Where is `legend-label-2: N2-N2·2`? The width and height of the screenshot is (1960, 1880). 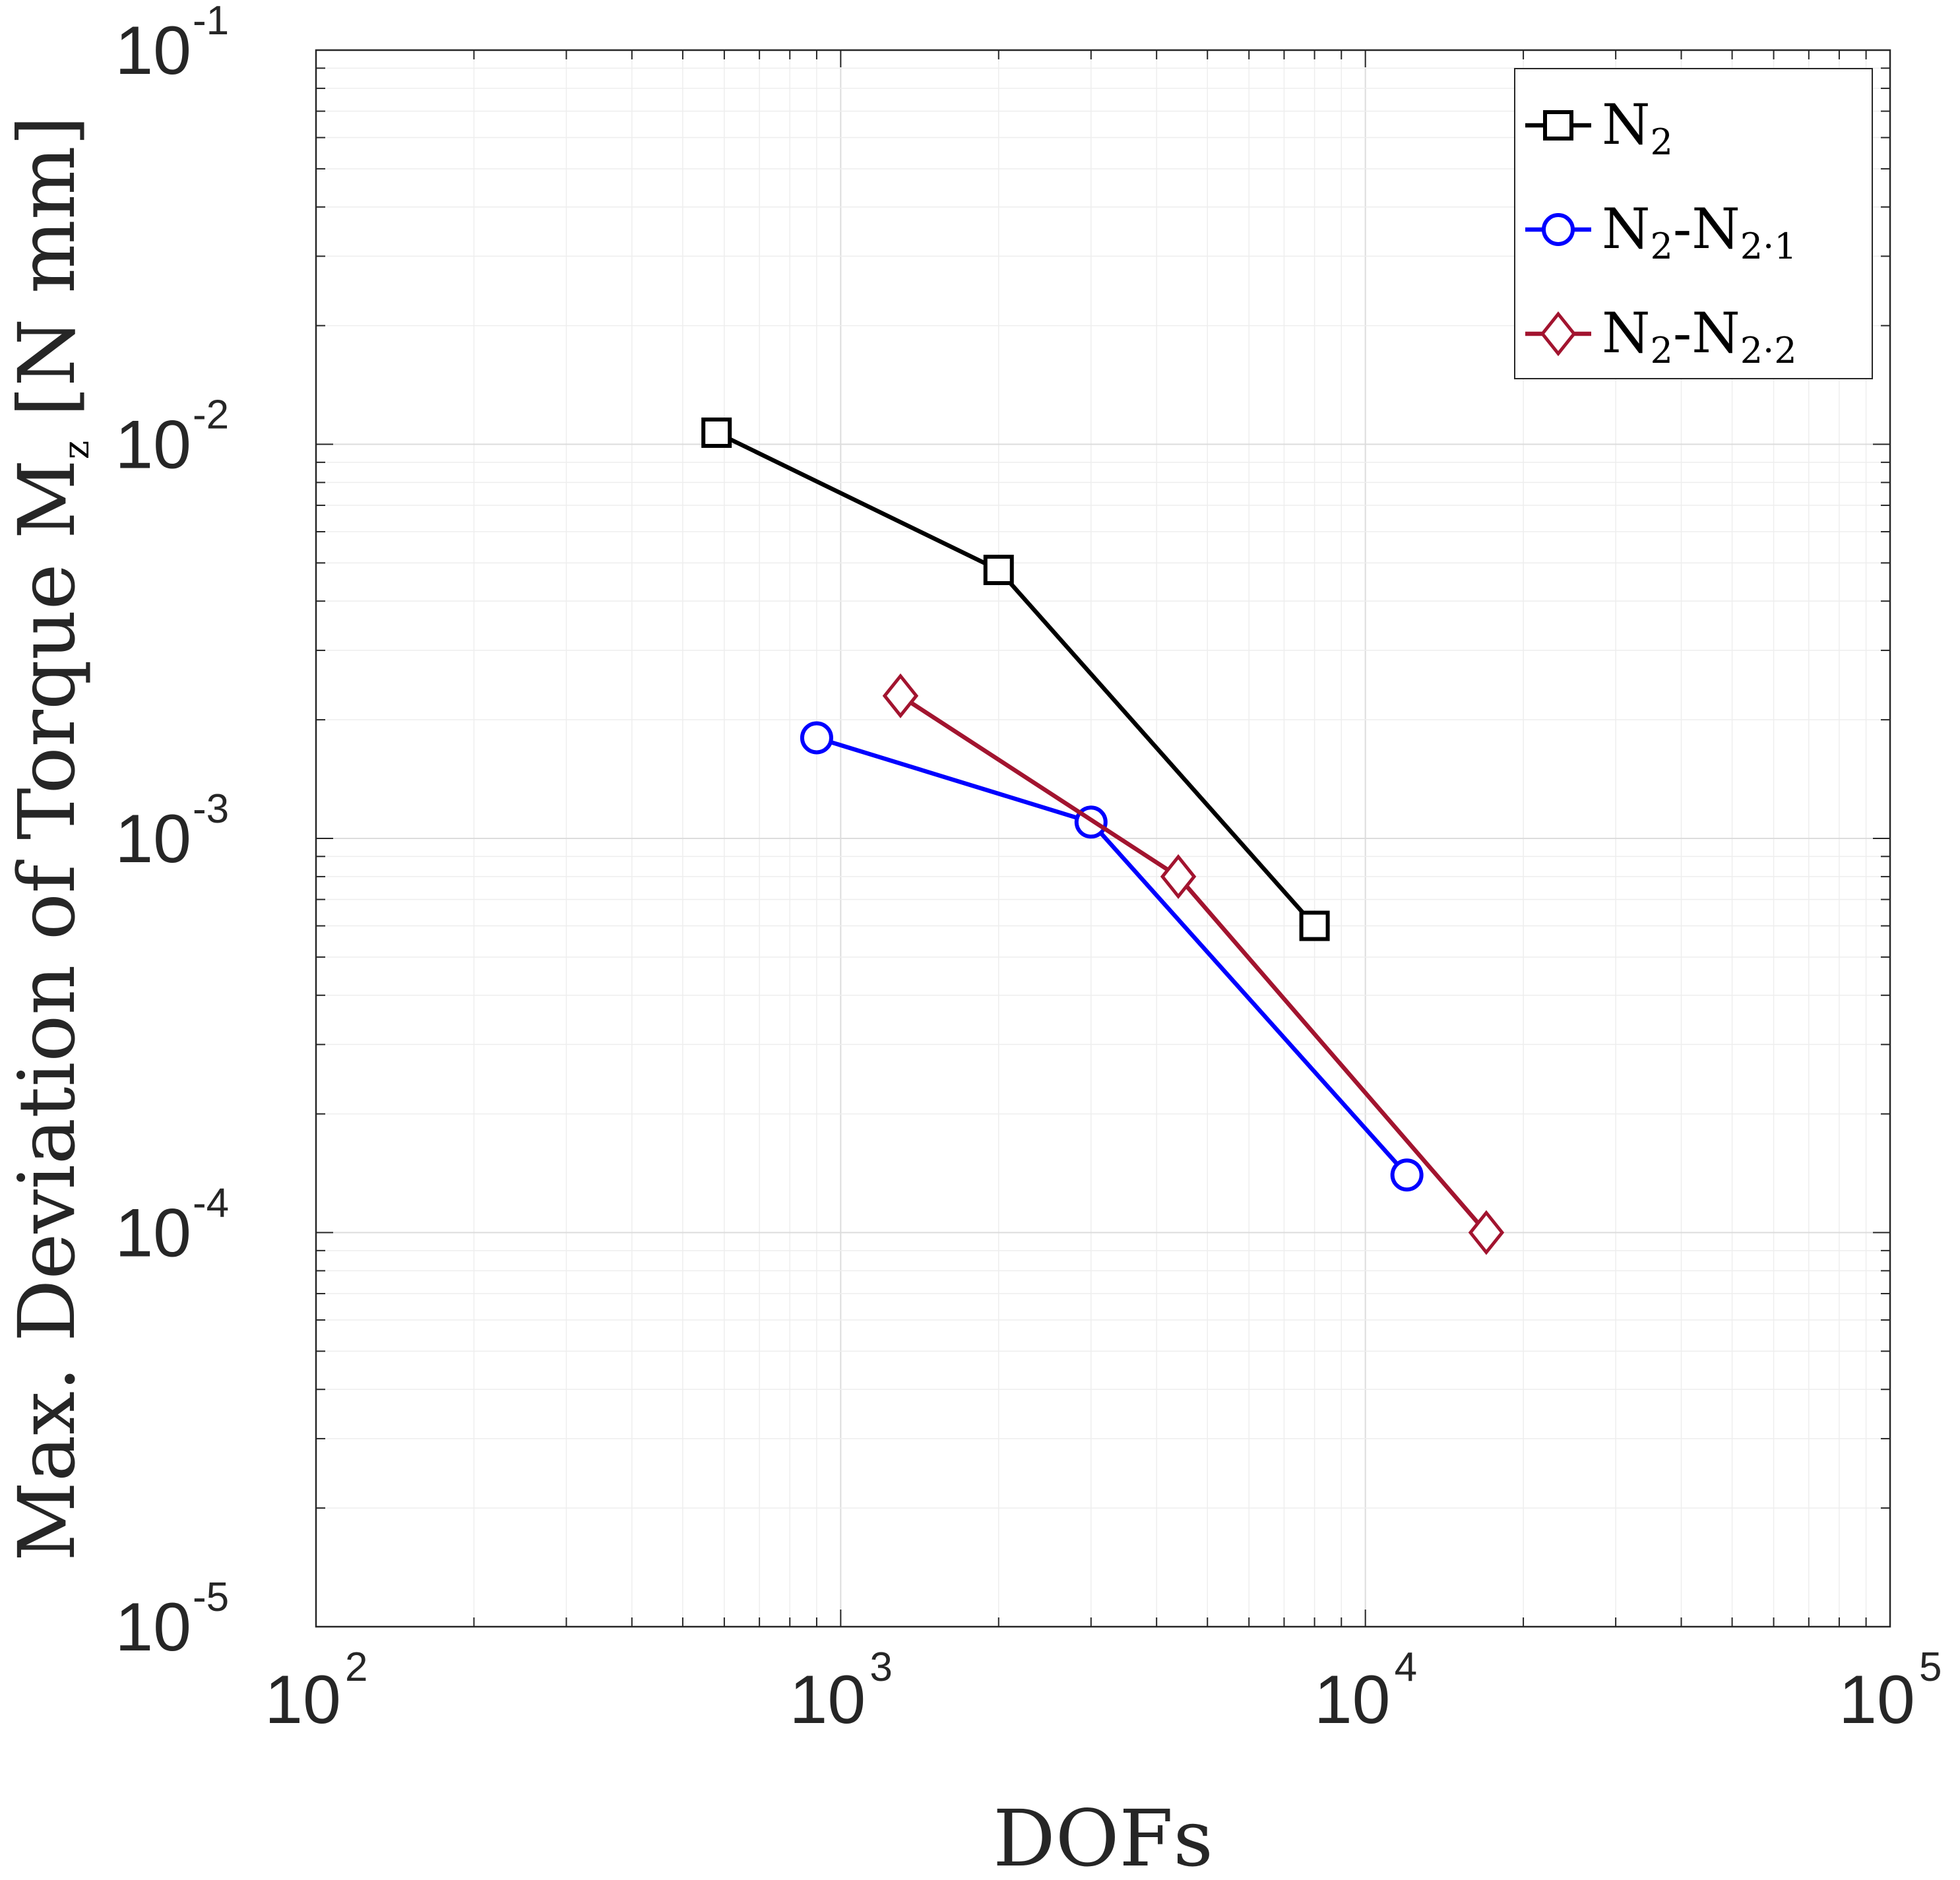 legend-label-2: N2-N2·2 is located at coordinates (1699, 336).